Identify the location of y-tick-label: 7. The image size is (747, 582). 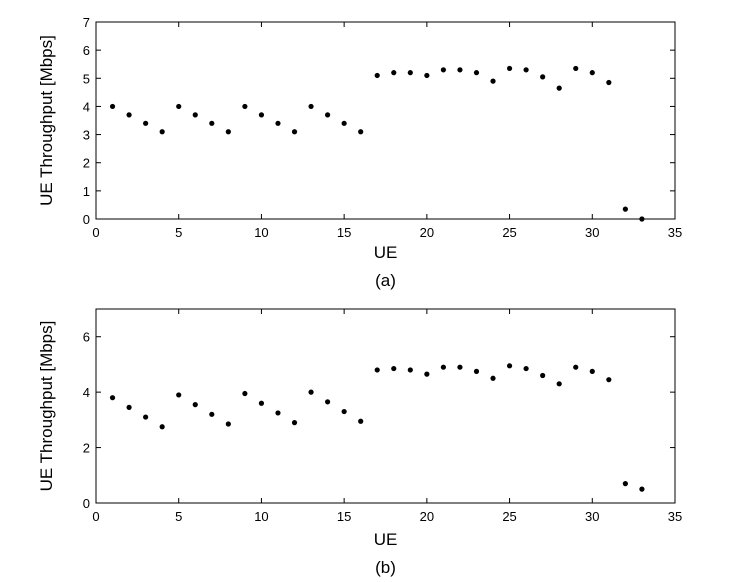
(86, 22).